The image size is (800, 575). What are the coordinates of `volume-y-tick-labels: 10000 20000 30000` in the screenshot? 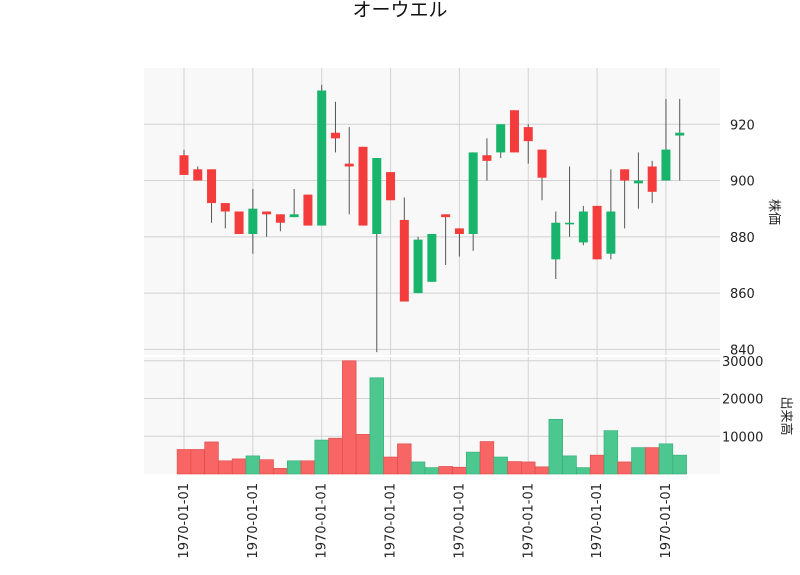 It's located at (742, 400).